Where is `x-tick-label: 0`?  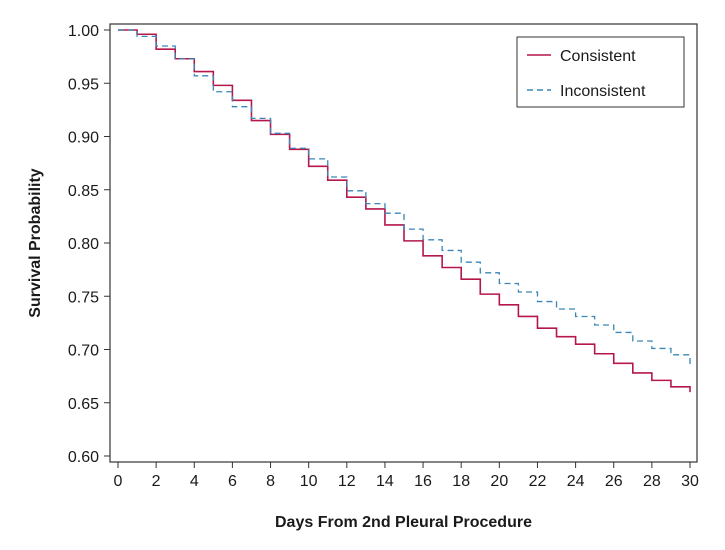
x-tick-label: 0 is located at coordinates (118, 481).